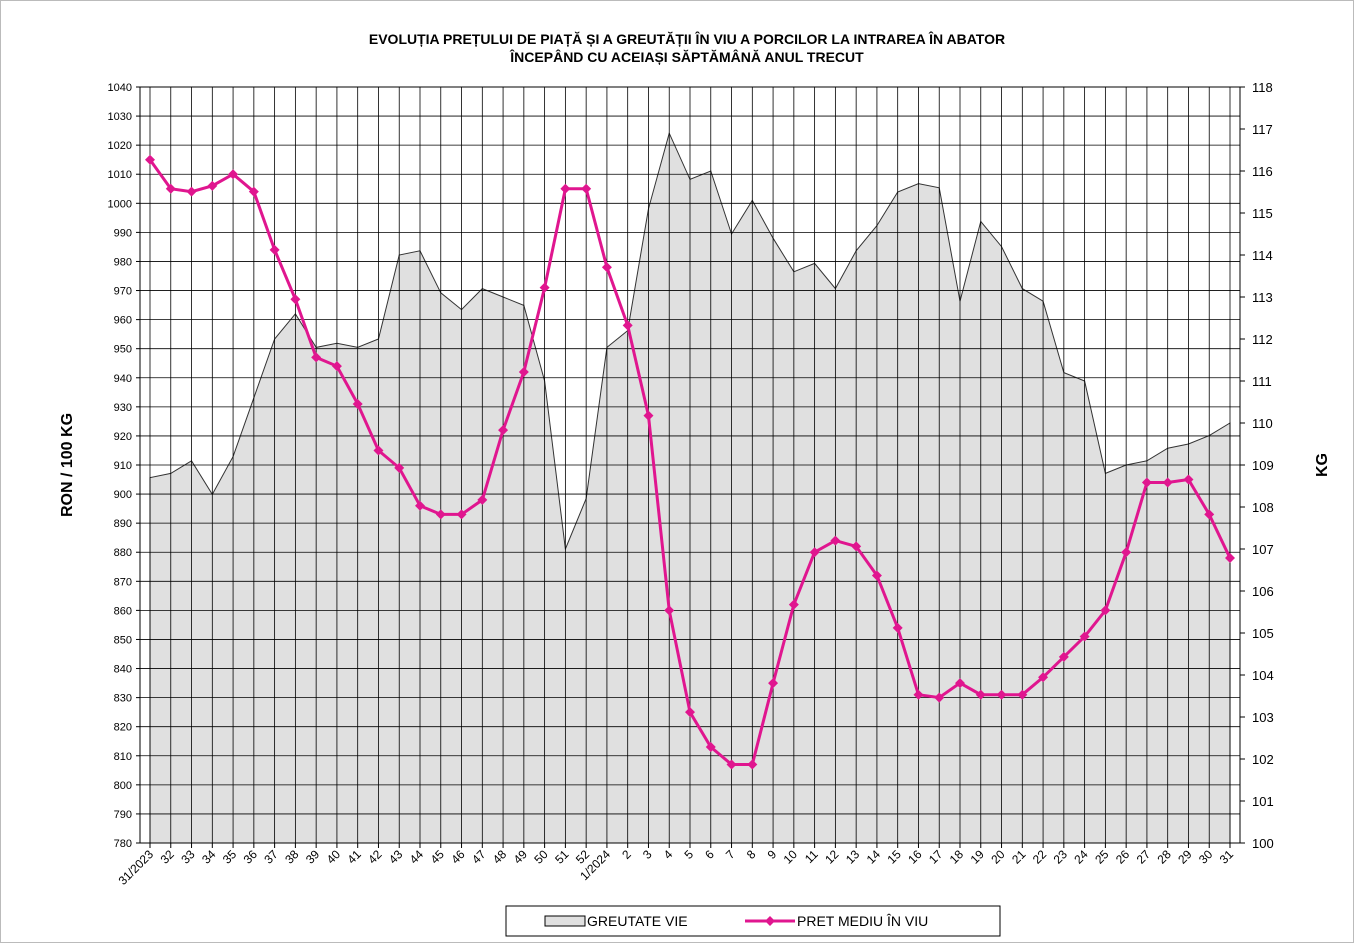  I want to click on y-tick-label: 920, so click(123, 437).